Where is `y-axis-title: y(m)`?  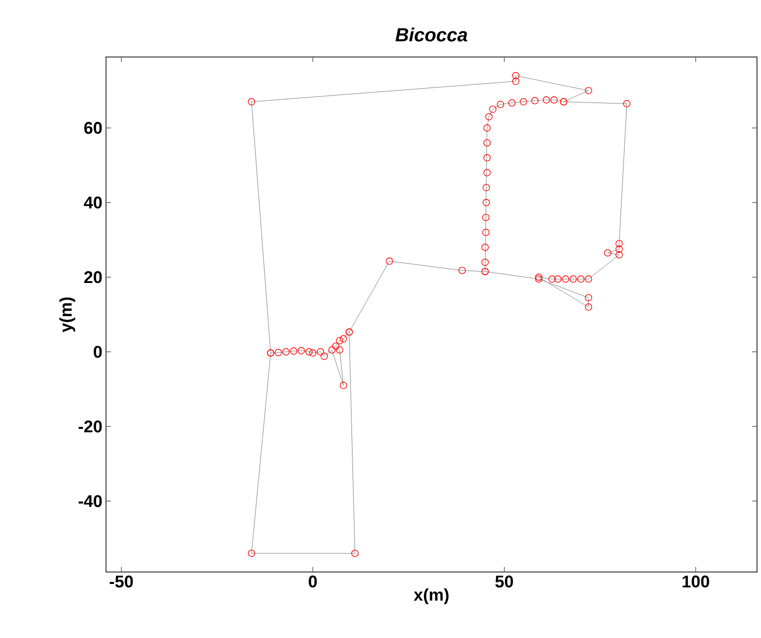
y-axis-title: y(m) is located at coordinates (67, 314).